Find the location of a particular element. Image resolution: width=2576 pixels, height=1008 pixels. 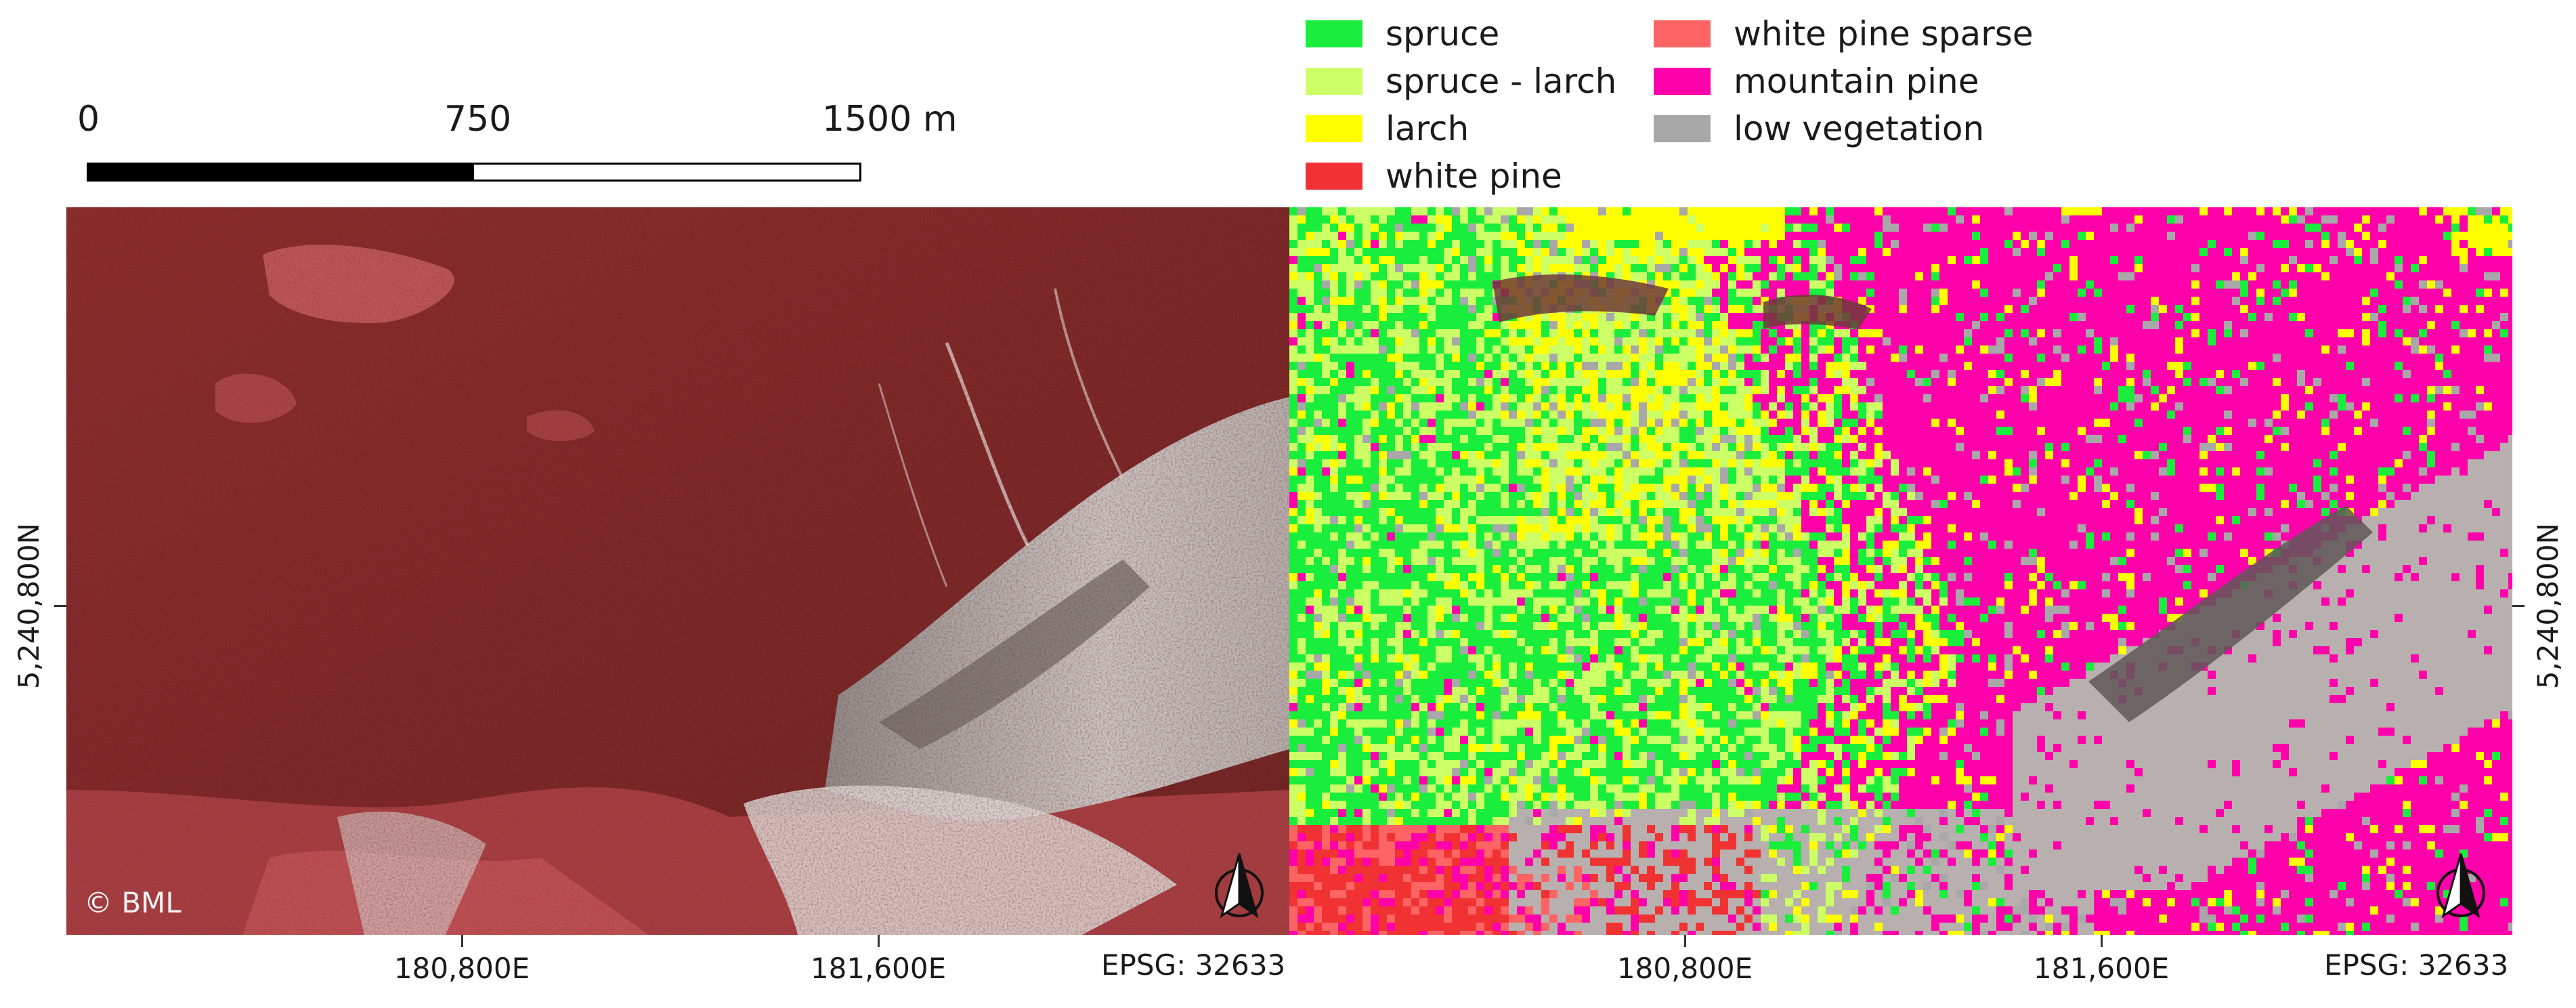

legend-label: white pine is located at coordinates (1474, 176).